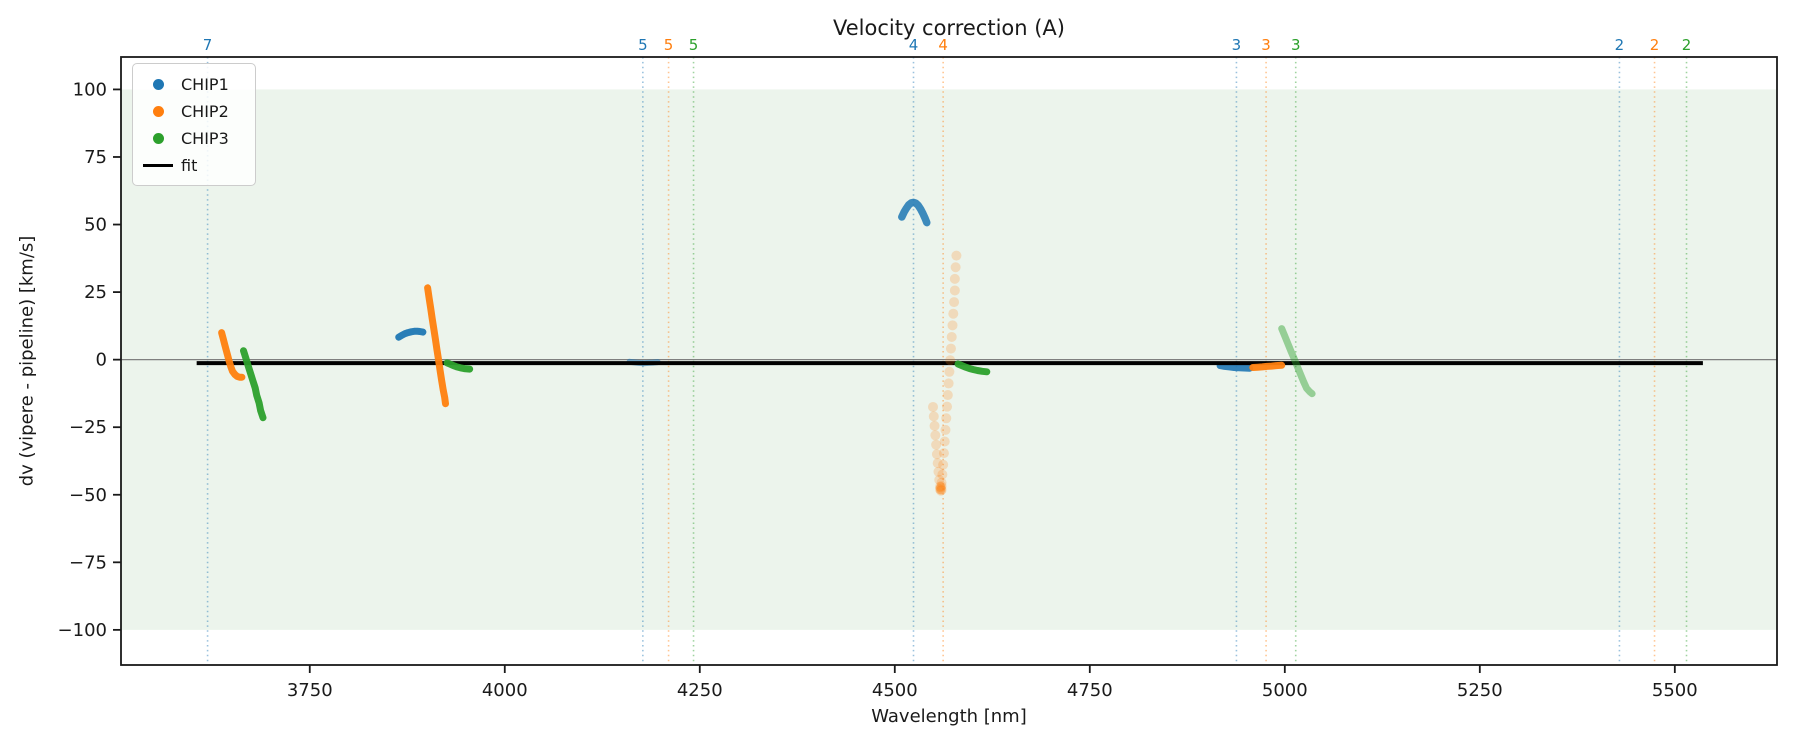 The image size is (1800, 750). What do you see at coordinates (88, 427) in the screenshot?
I see `y-tick-label: −25` at bounding box center [88, 427].